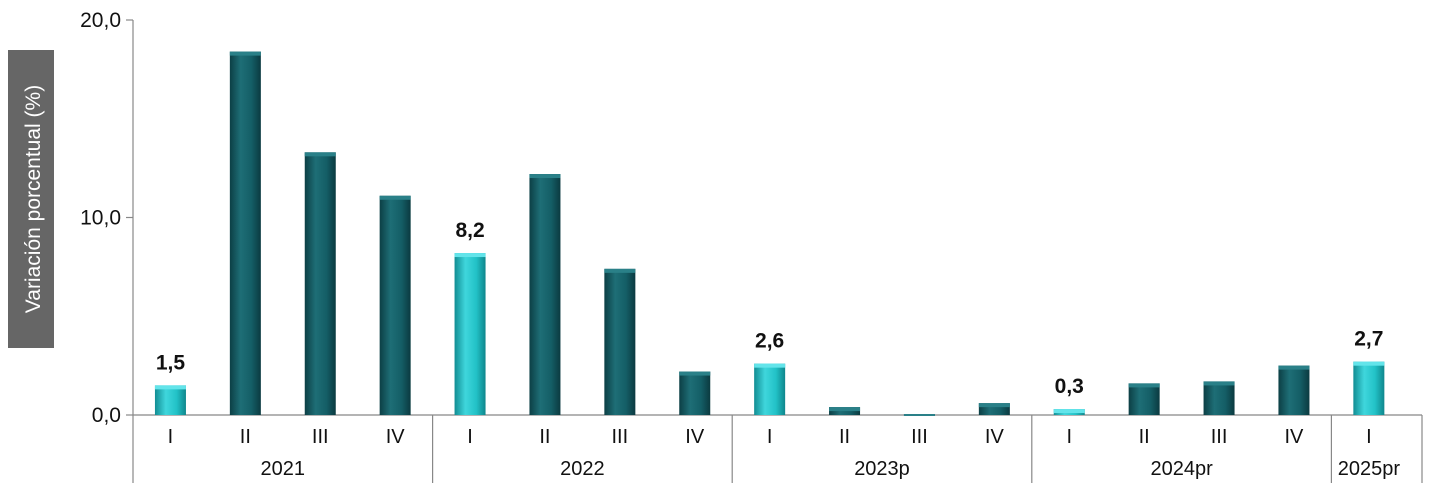  I want to click on y-tick-label: 0,0, so click(106, 415).